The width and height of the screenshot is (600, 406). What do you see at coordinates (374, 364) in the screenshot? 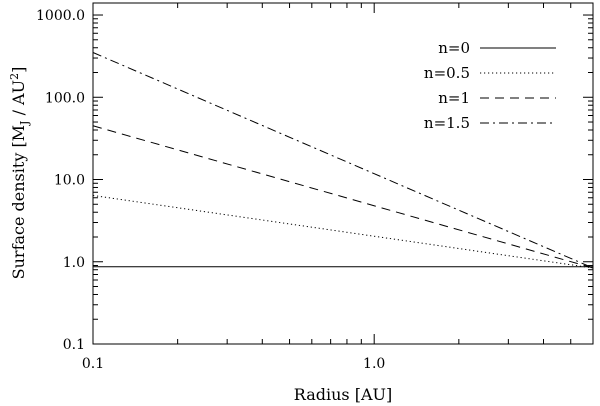
I see `x-tick-label: 1.0` at bounding box center [374, 364].